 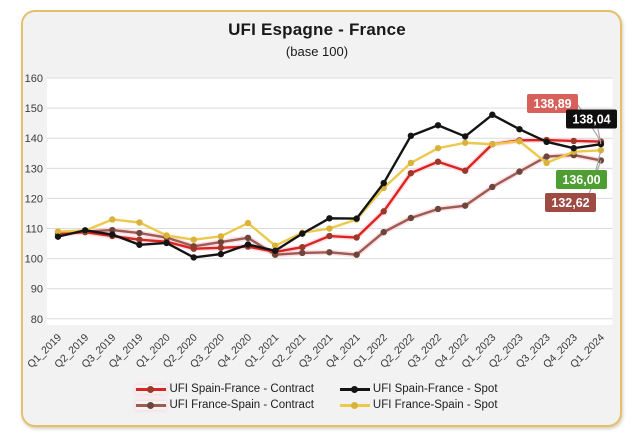 I want to click on data-label-value: 138,04, so click(x=591, y=120).